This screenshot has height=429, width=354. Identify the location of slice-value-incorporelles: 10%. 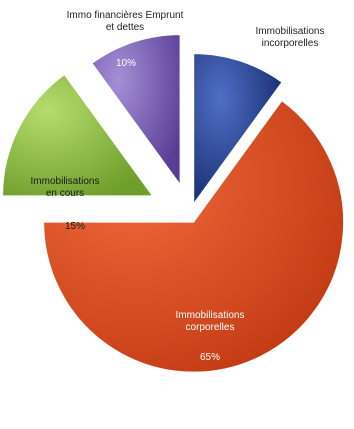
(290, 70).